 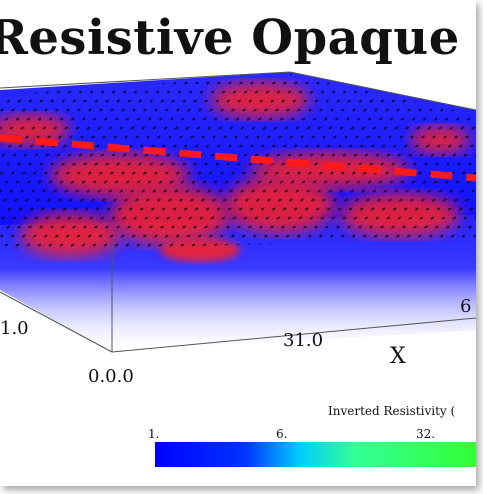 I want to click on page-title: Resistive Opaque V, so click(x=238, y=38).